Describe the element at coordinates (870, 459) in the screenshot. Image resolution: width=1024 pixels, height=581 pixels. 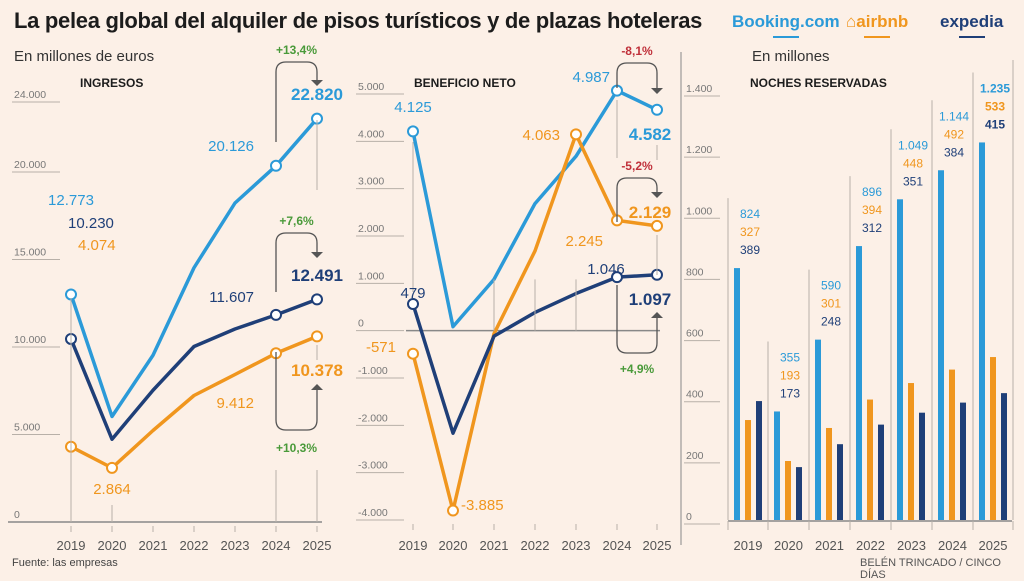
I see `bar-airbnb-2022` at that location.